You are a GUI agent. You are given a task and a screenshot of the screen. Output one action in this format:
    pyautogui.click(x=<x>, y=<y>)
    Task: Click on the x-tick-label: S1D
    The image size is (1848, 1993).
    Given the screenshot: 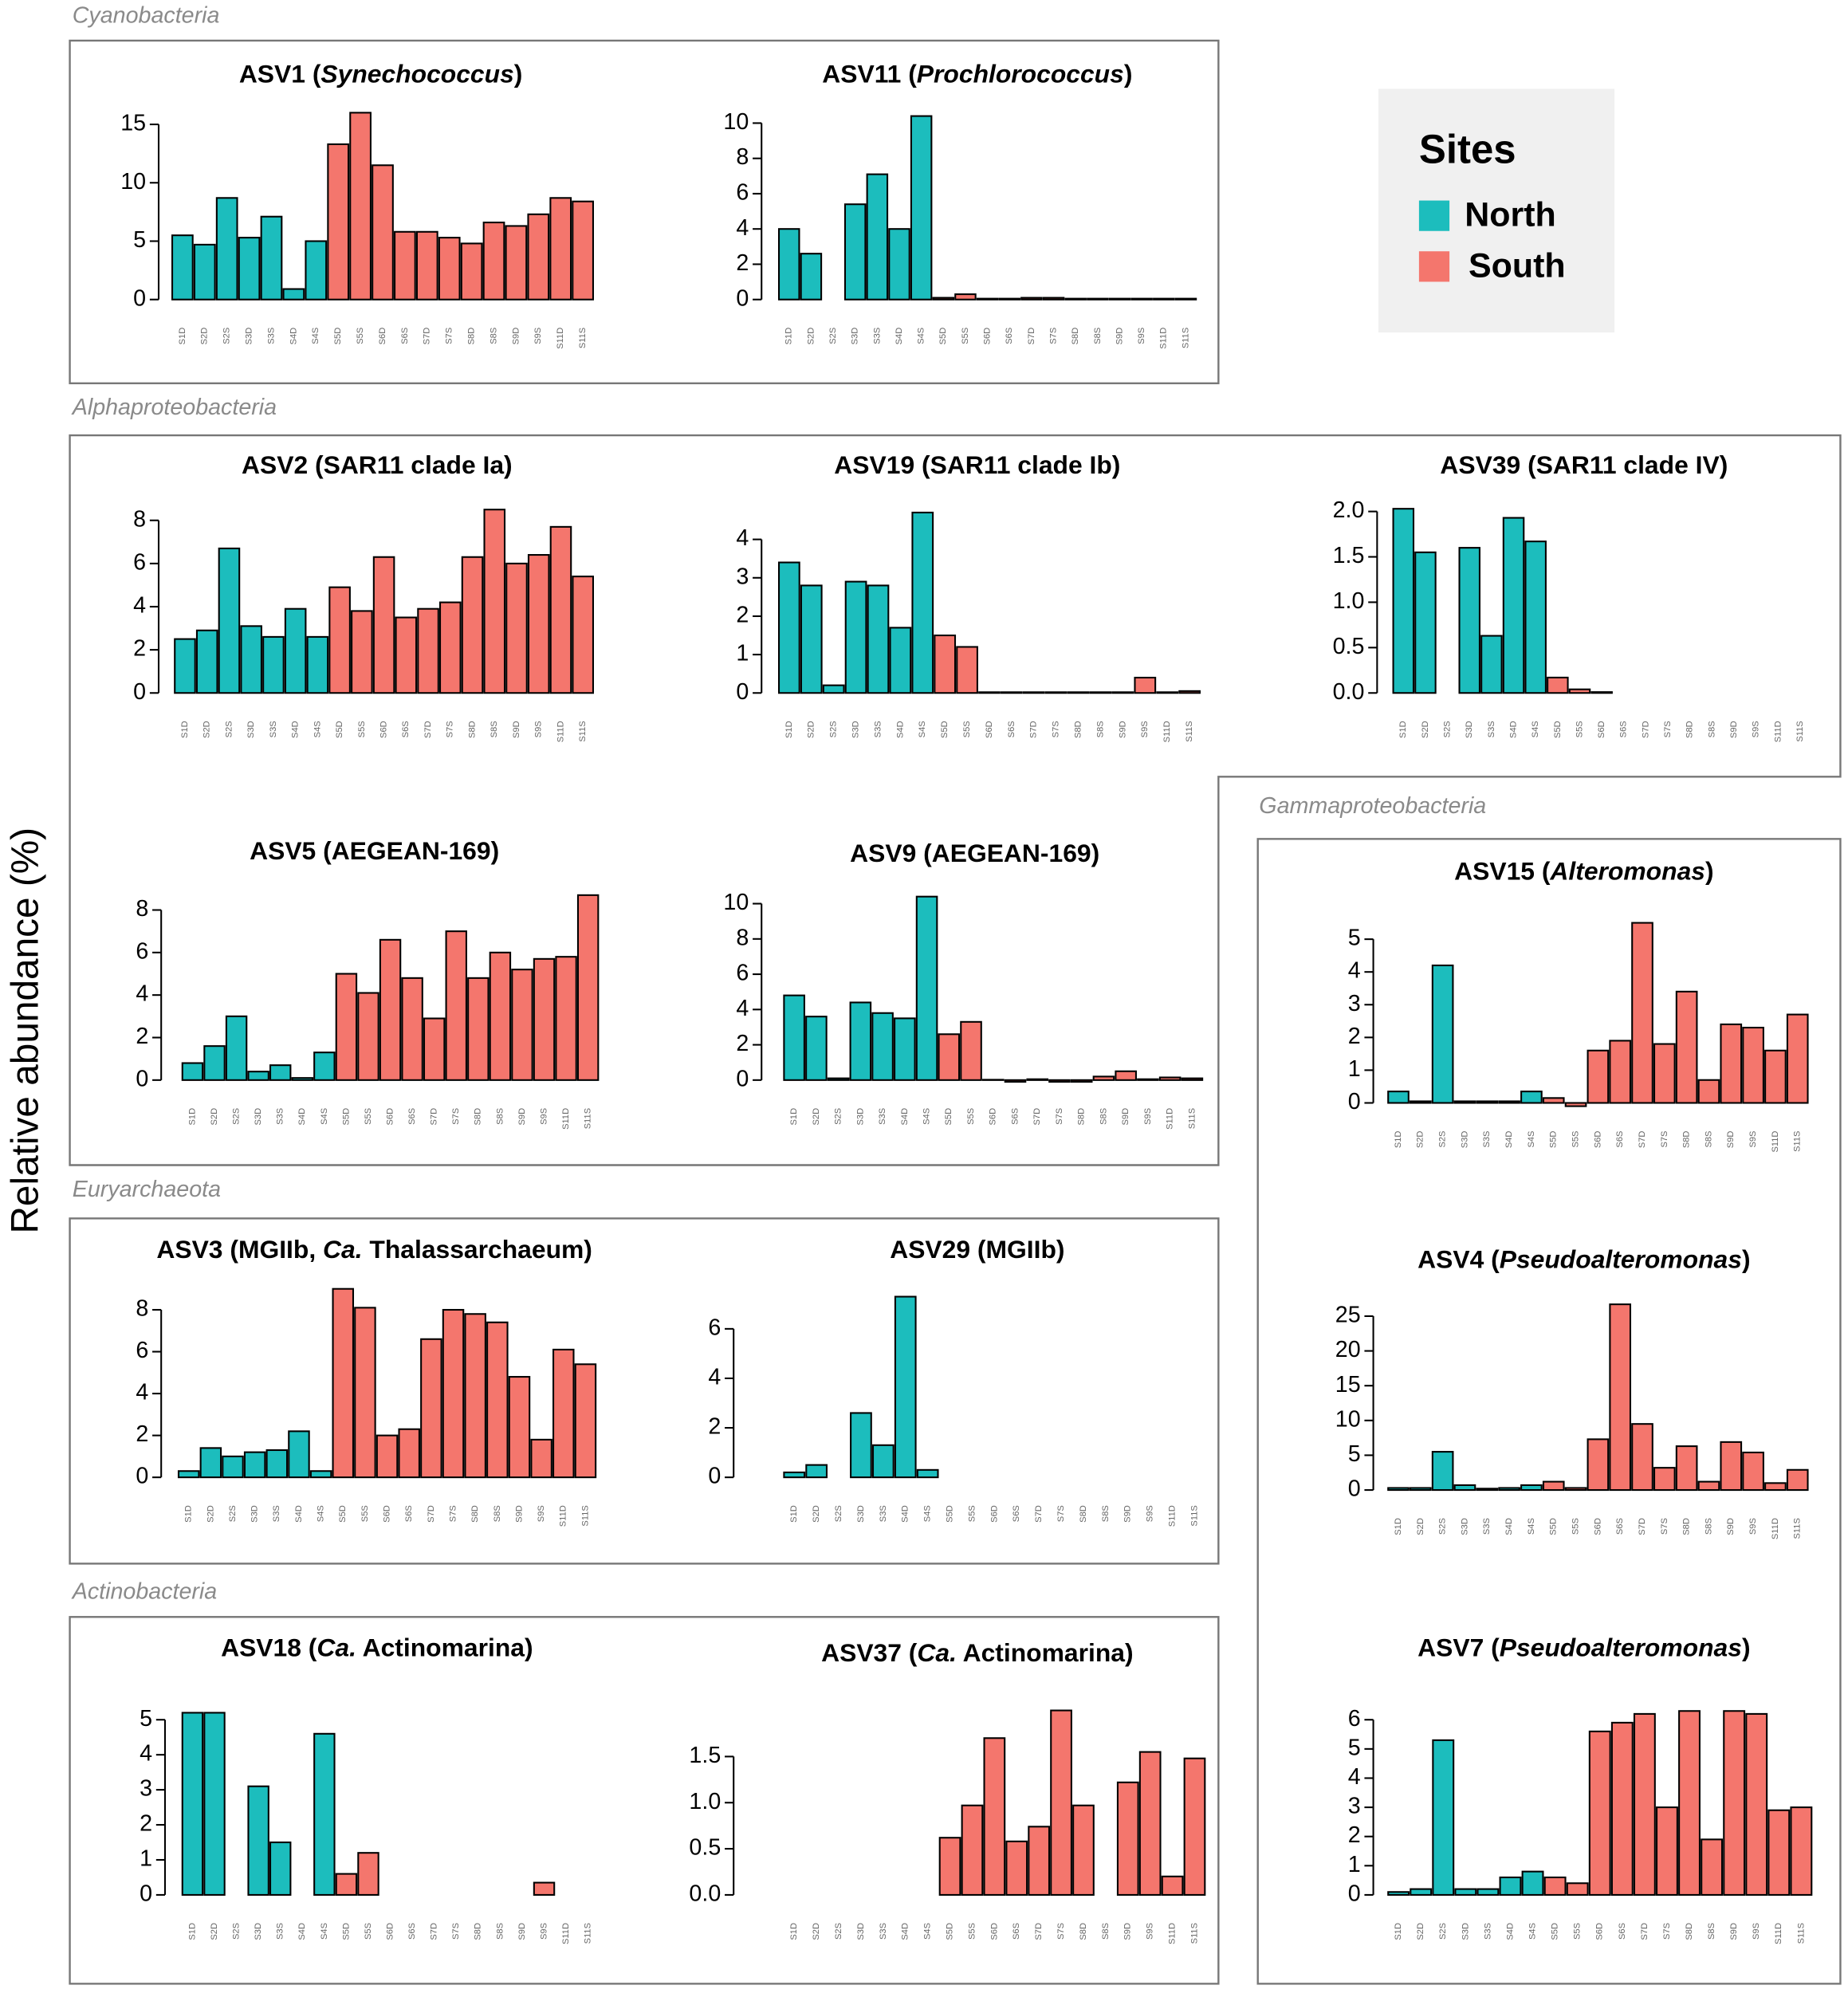 What is the action you would take?
    pyautogui.click(x=794, y=1931)
    